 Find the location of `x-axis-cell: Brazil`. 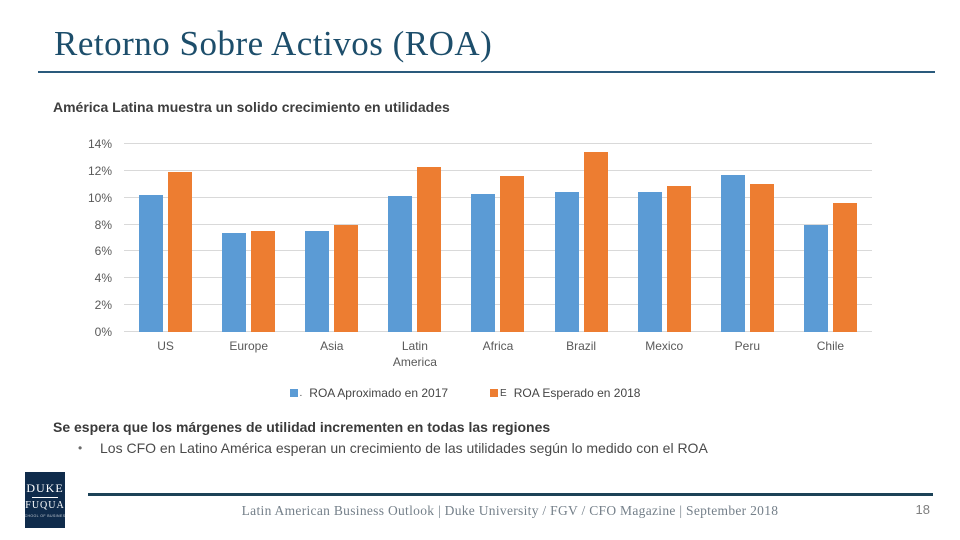

x-axis-cell: Brazil is located at coordinates (581, 354).